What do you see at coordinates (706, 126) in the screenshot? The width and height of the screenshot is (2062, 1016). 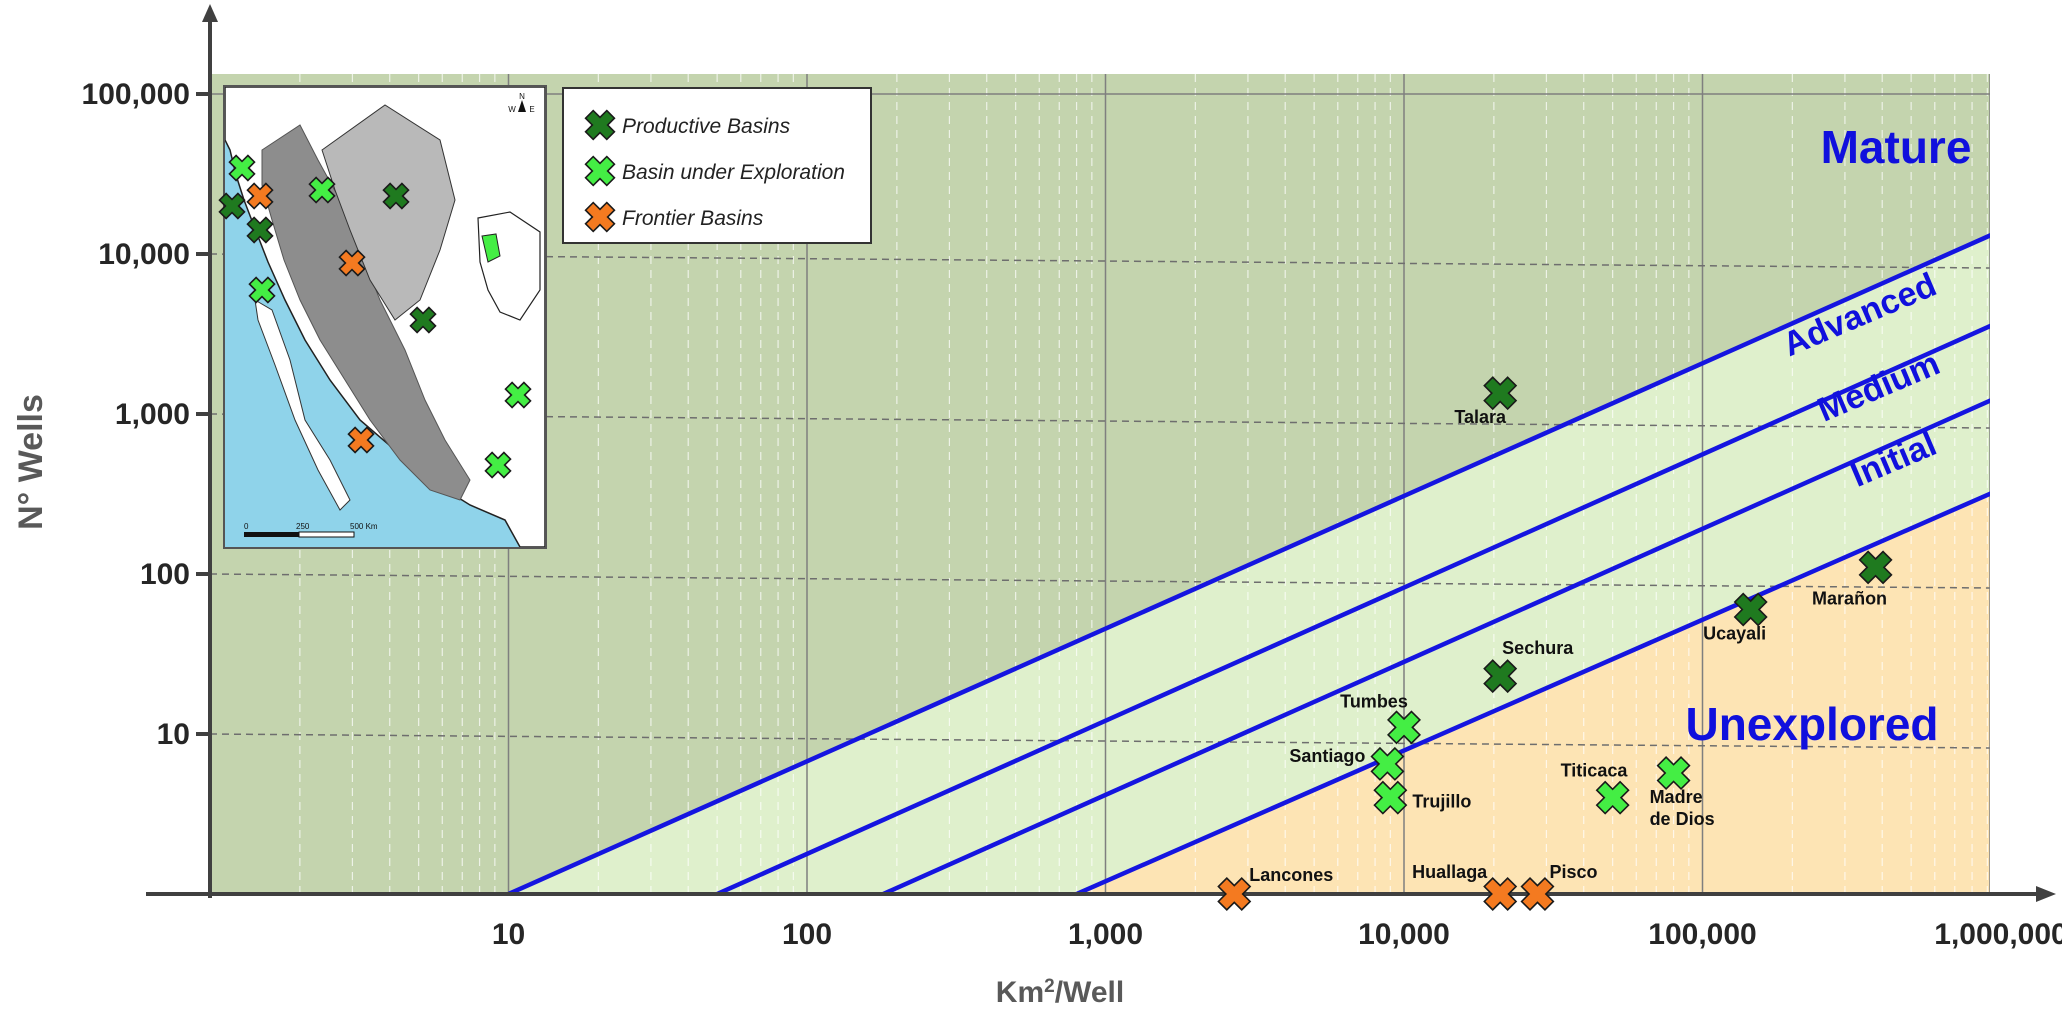 I see `legend-label: Productive Basins` at bounding box center [706, 126].